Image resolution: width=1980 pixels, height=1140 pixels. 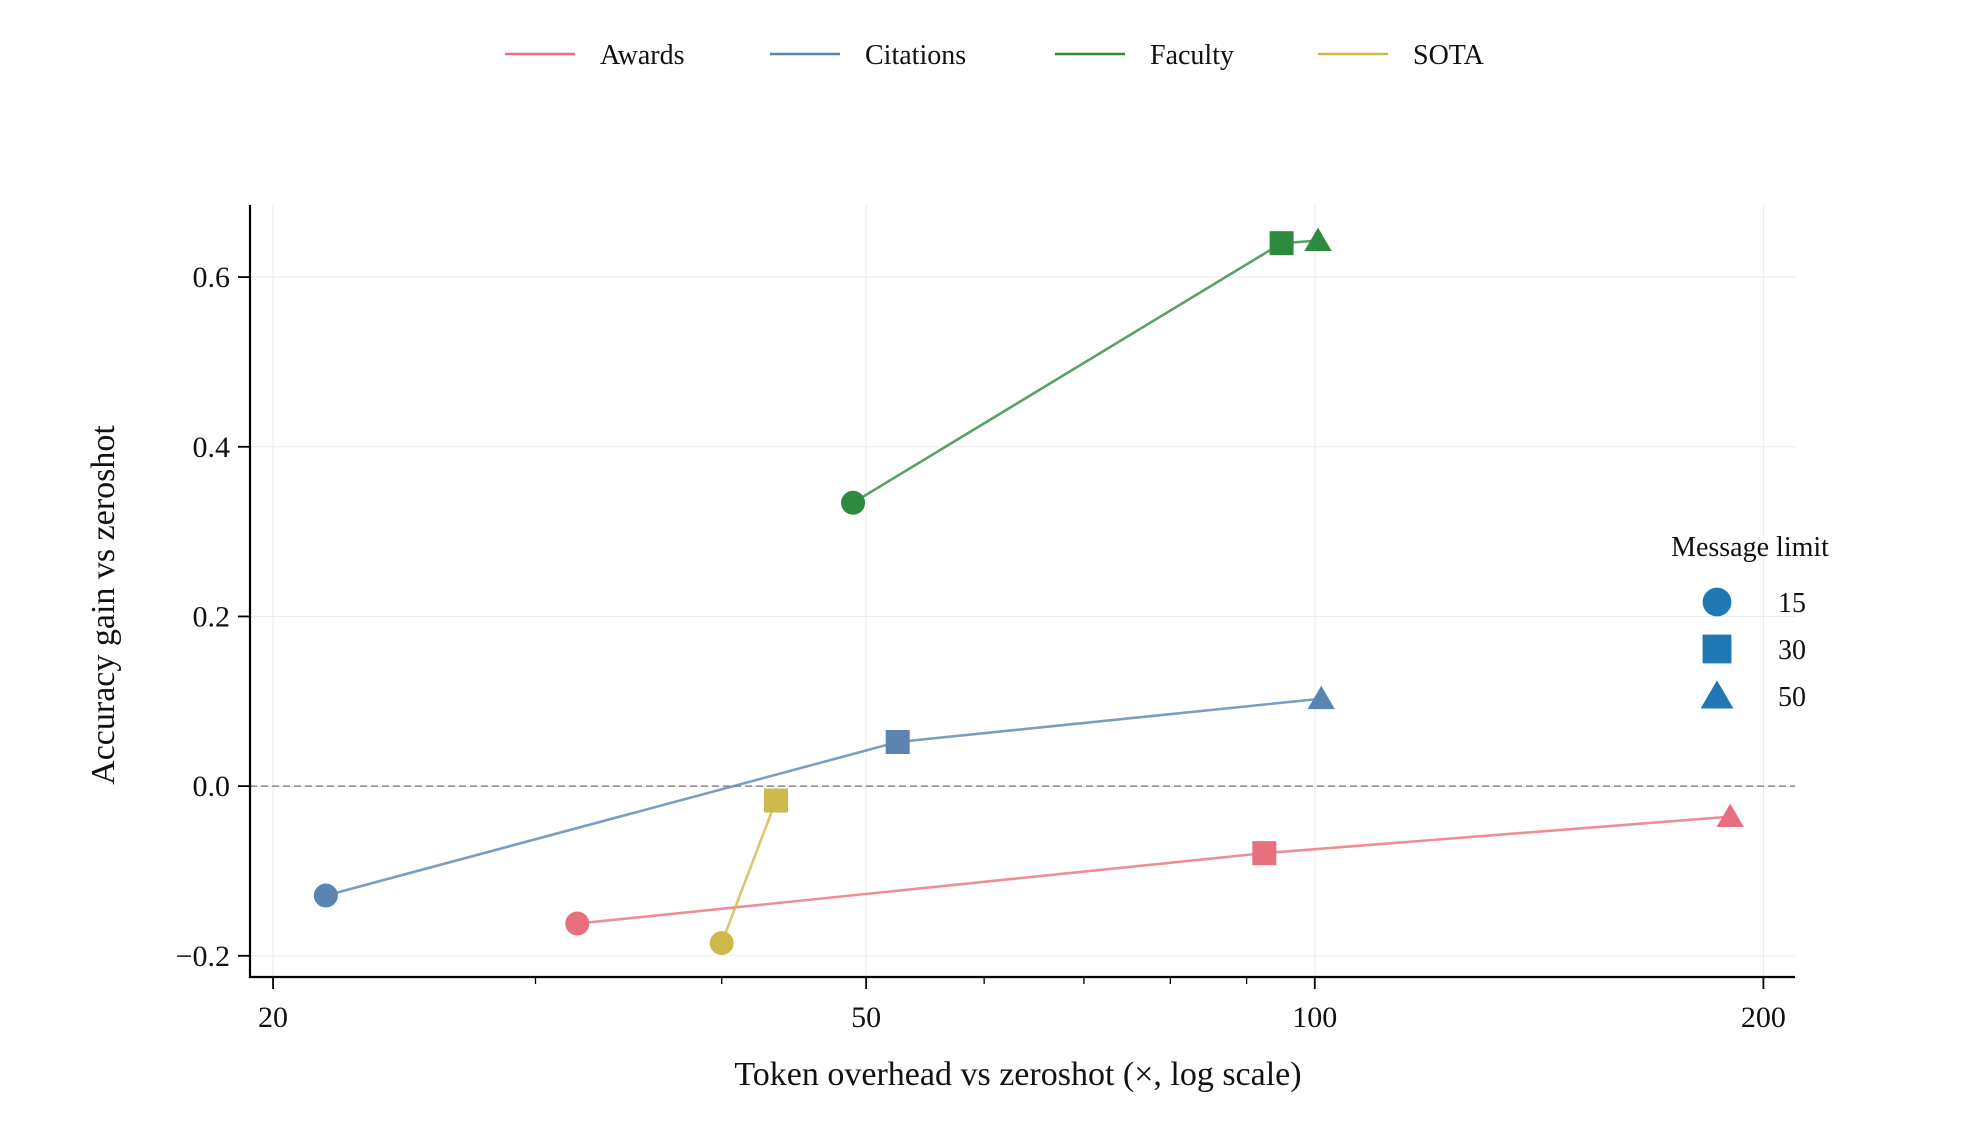 What do you see at coordinates (1753, 696) in the screenshot?
I see `marker-legend-entry-50: 50` at bounding box center [1753, 696].